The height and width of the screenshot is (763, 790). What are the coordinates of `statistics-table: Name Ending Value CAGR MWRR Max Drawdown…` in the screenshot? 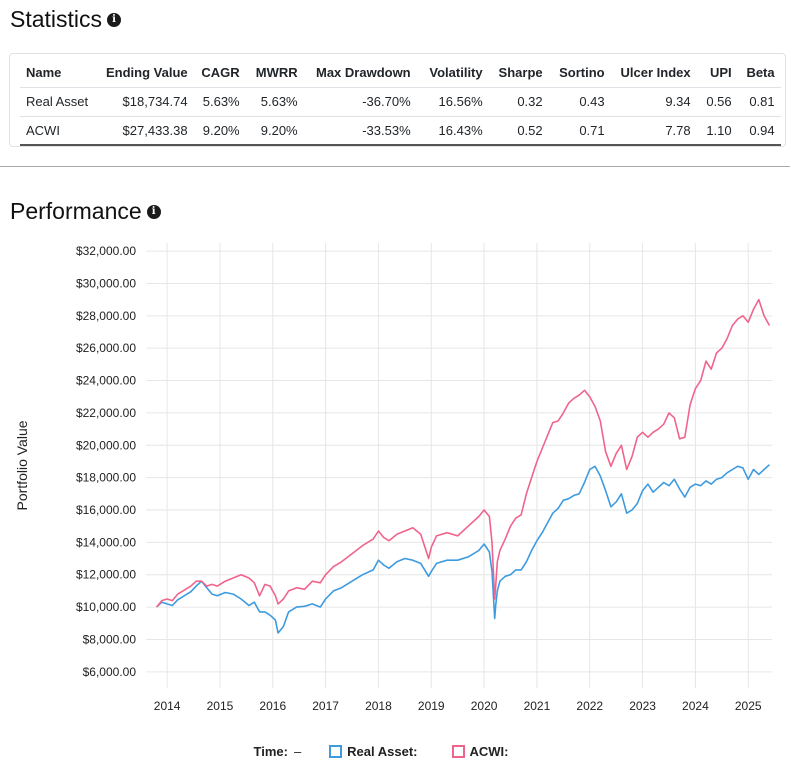 It's located at (400, 102).